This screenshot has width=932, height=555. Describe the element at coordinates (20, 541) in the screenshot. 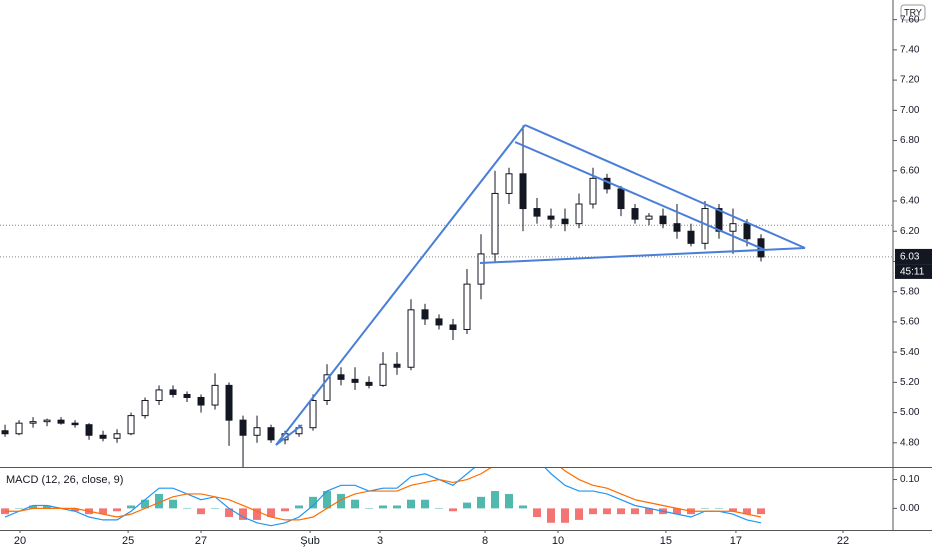

I see `x-tick-label: 20` at that location.